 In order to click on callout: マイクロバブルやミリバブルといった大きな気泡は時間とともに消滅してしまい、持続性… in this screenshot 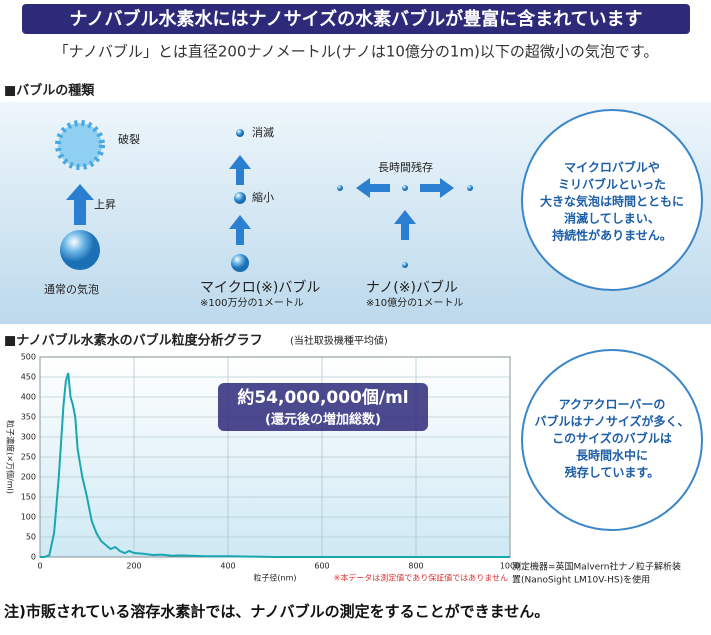, I will do `click(612, 201)`.